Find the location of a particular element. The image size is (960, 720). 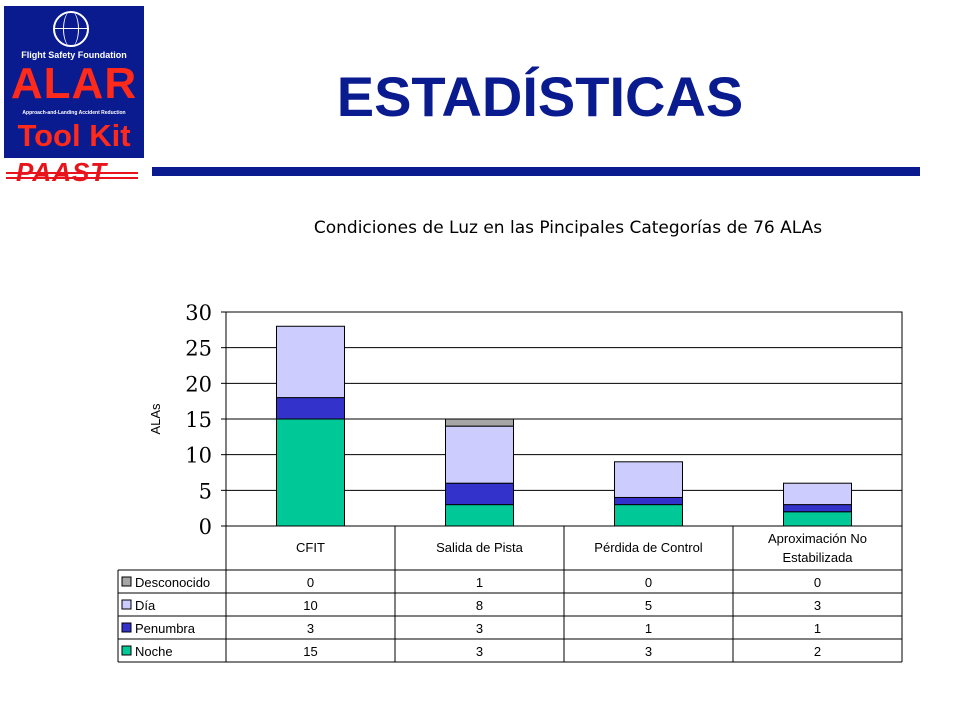

page-title: ESTADÍSTICAS is located at coordinates (540, 96).